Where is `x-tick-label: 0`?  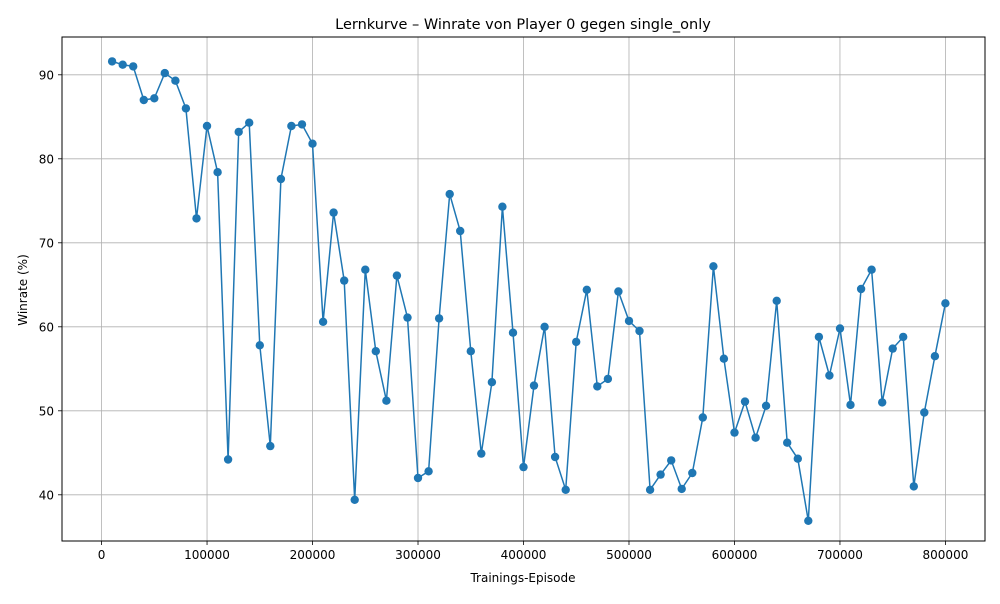
x-tick-label: 0 is located at coordinates (102, 555).